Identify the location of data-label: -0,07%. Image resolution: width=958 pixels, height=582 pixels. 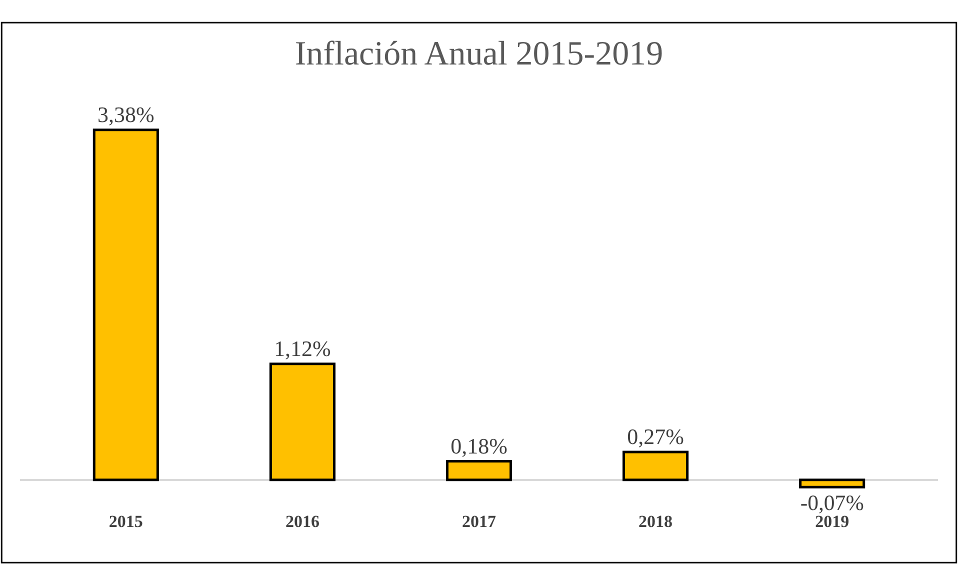
(832, 502).